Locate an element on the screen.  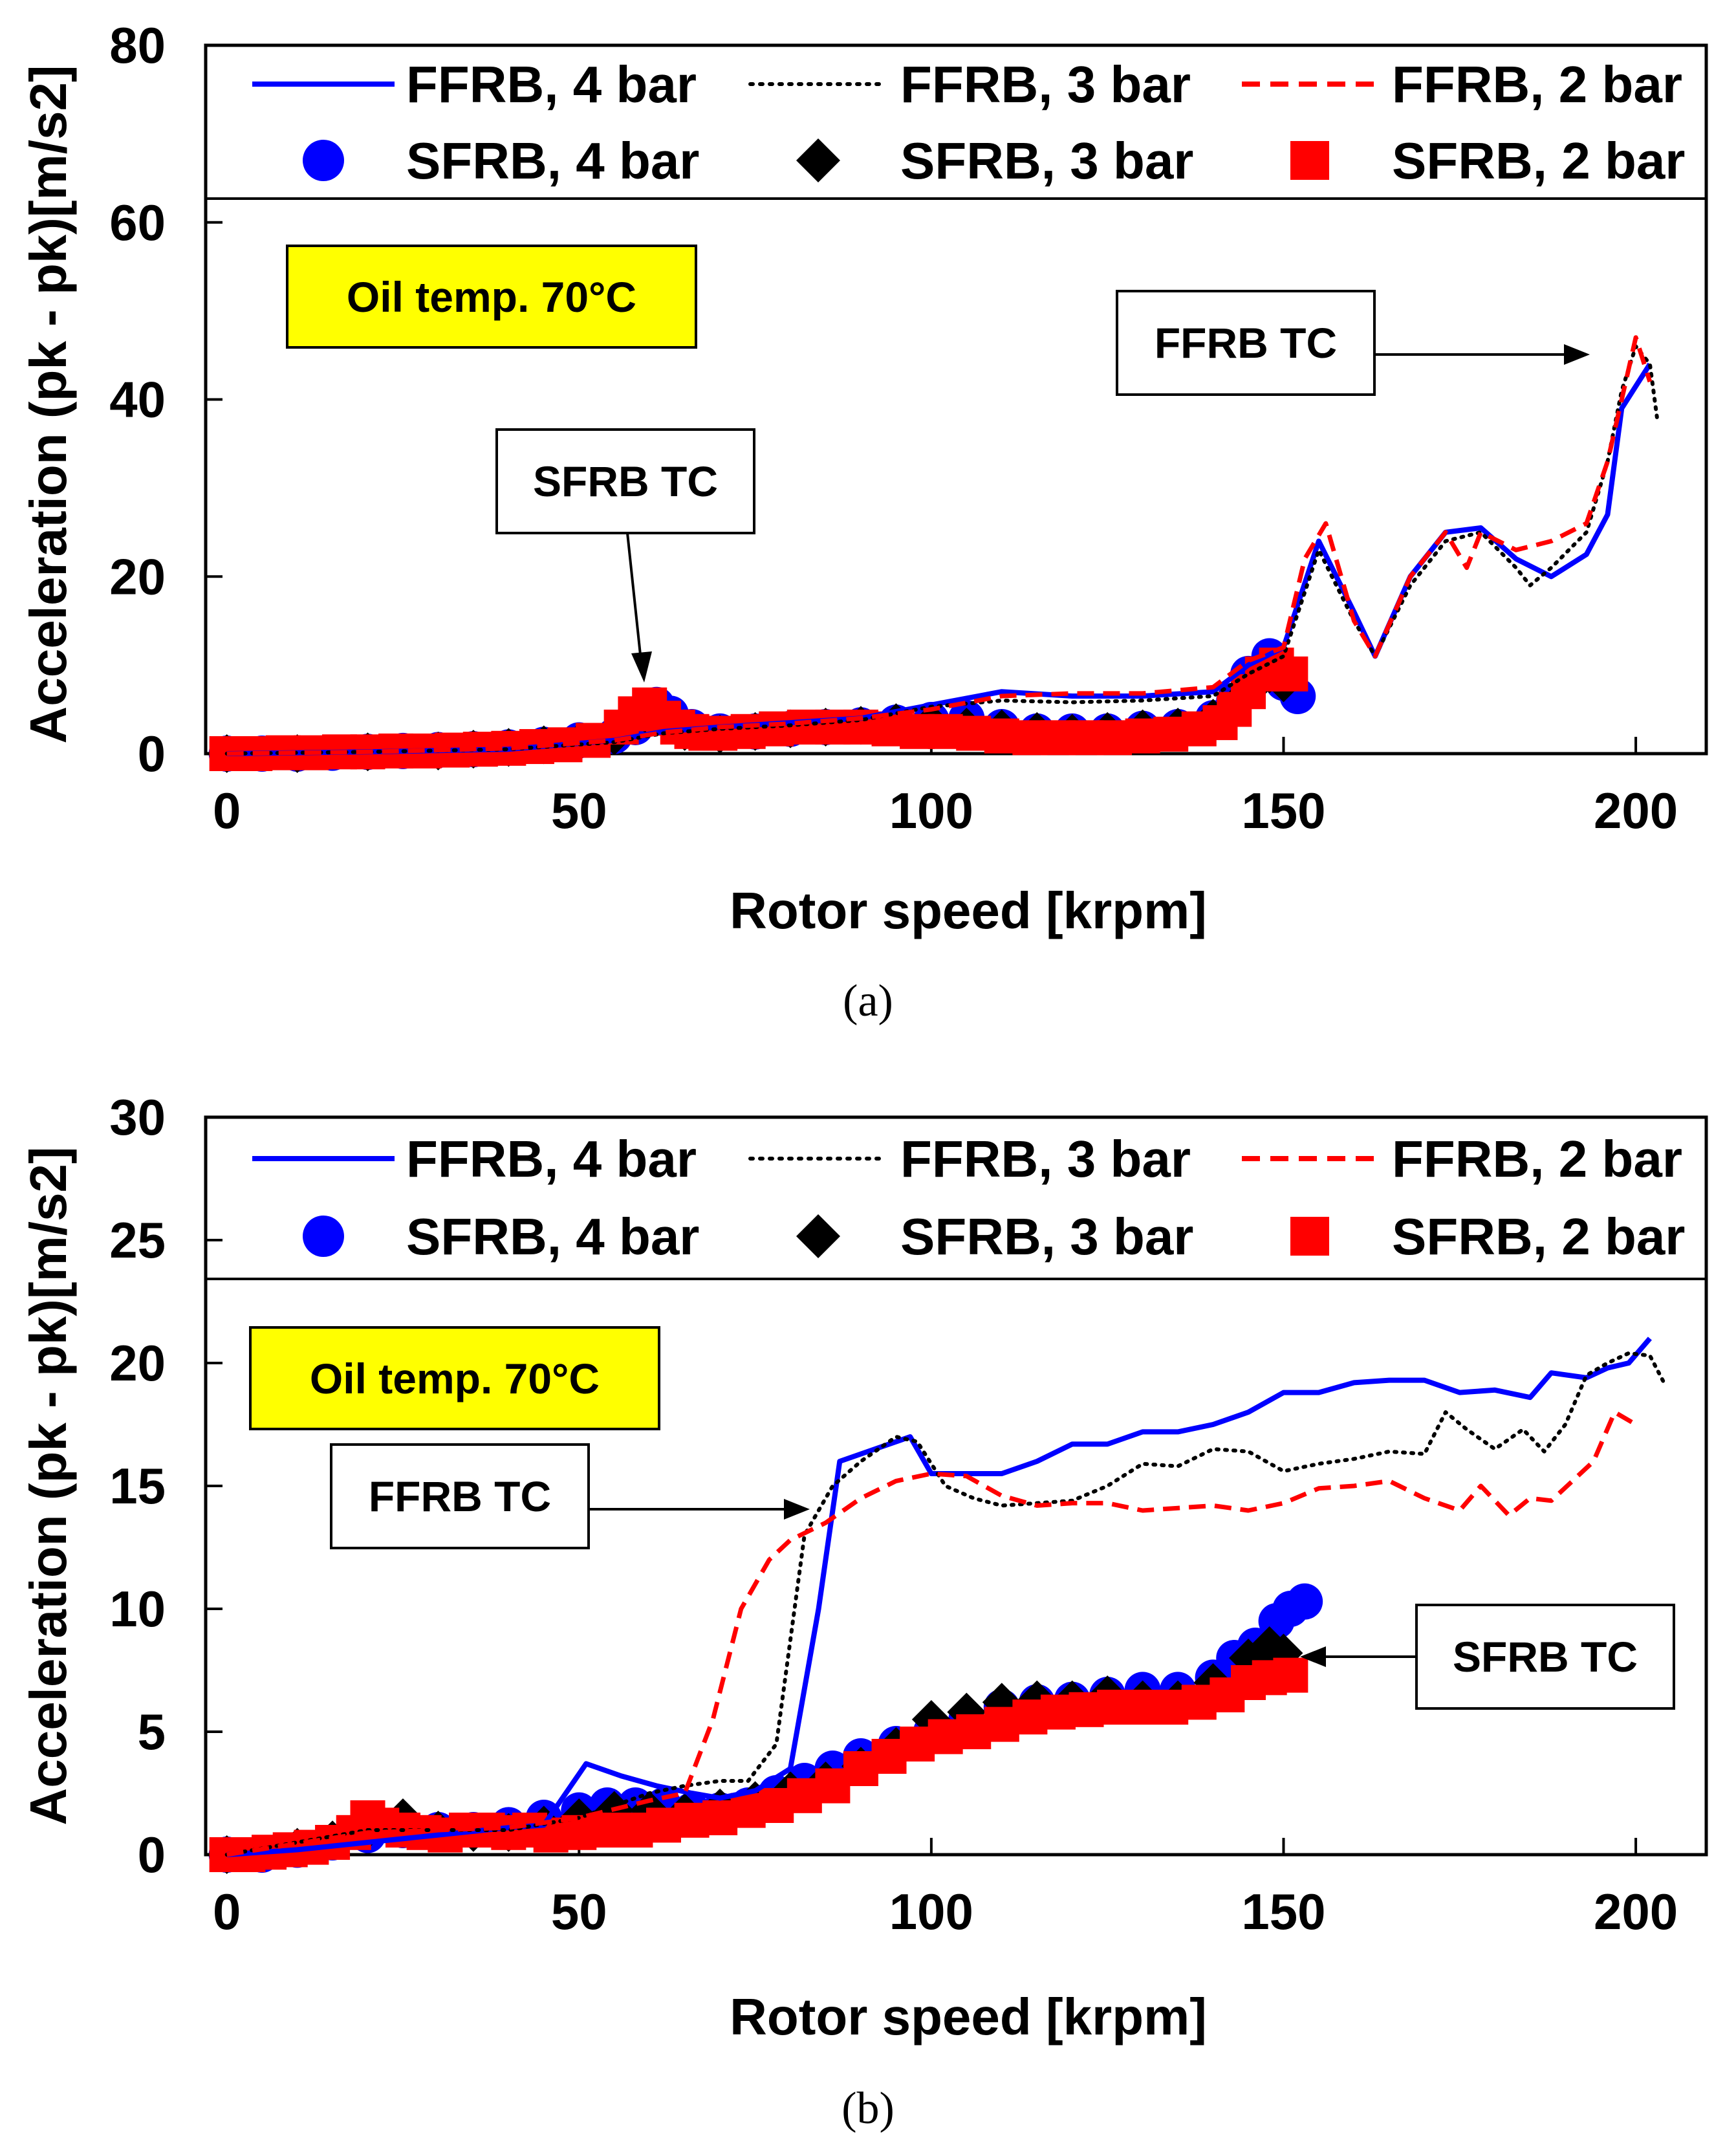
y-tick-label: 5 is located at coordinates (152, 1731).